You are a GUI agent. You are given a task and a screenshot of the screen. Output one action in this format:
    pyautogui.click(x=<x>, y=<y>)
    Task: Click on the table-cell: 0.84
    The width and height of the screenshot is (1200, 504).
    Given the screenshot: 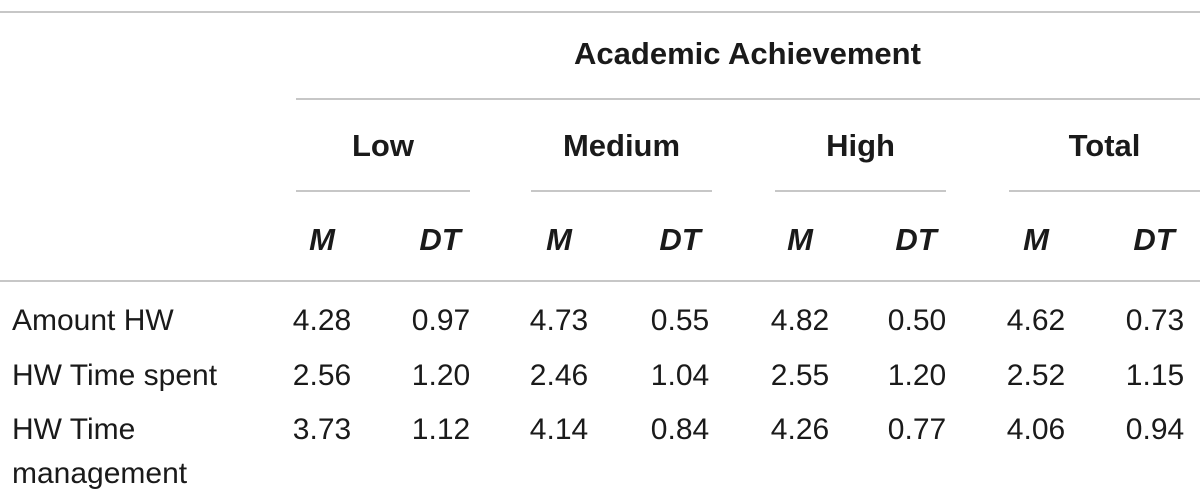 What is the action you would take?
    pyautogui.click(x=680, y=429)
    